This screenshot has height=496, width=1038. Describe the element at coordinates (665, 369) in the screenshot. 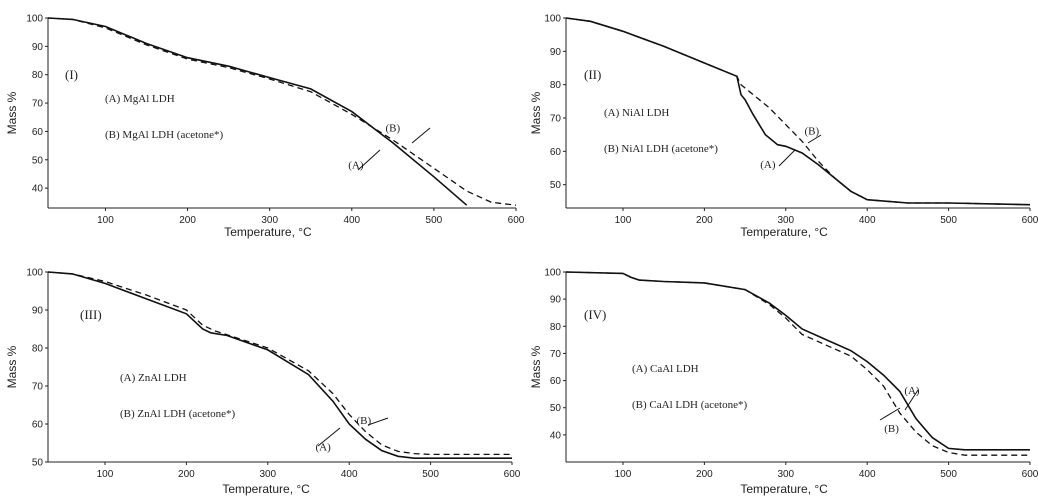

I see `legend-entry: (A) CaAl LDH` at that location.